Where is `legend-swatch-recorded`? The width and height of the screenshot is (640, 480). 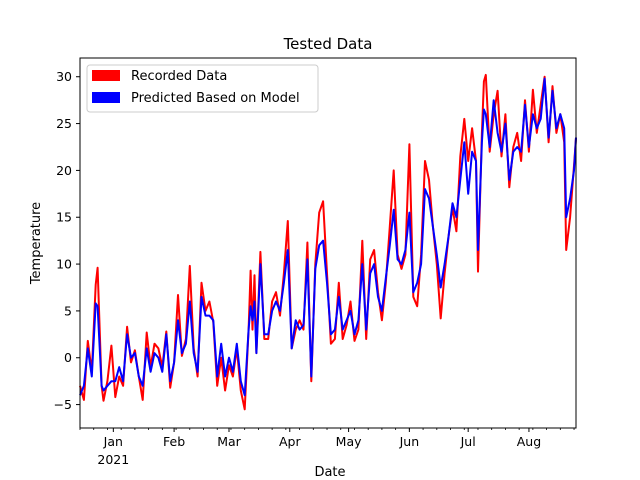 legend-swatch-recorded is located at coordinates (106, 75).